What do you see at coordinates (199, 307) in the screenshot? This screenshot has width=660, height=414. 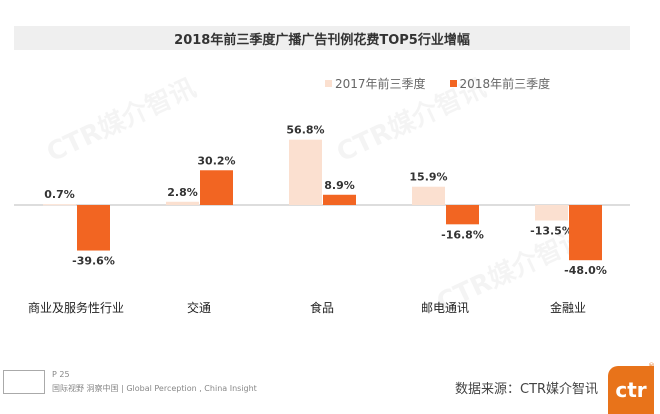 I see `category-label: 交通` at bounding box center [199, 307].